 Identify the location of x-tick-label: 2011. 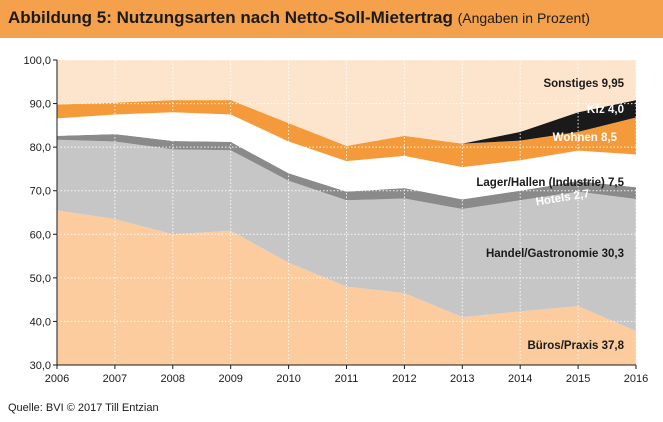
(347, 379).